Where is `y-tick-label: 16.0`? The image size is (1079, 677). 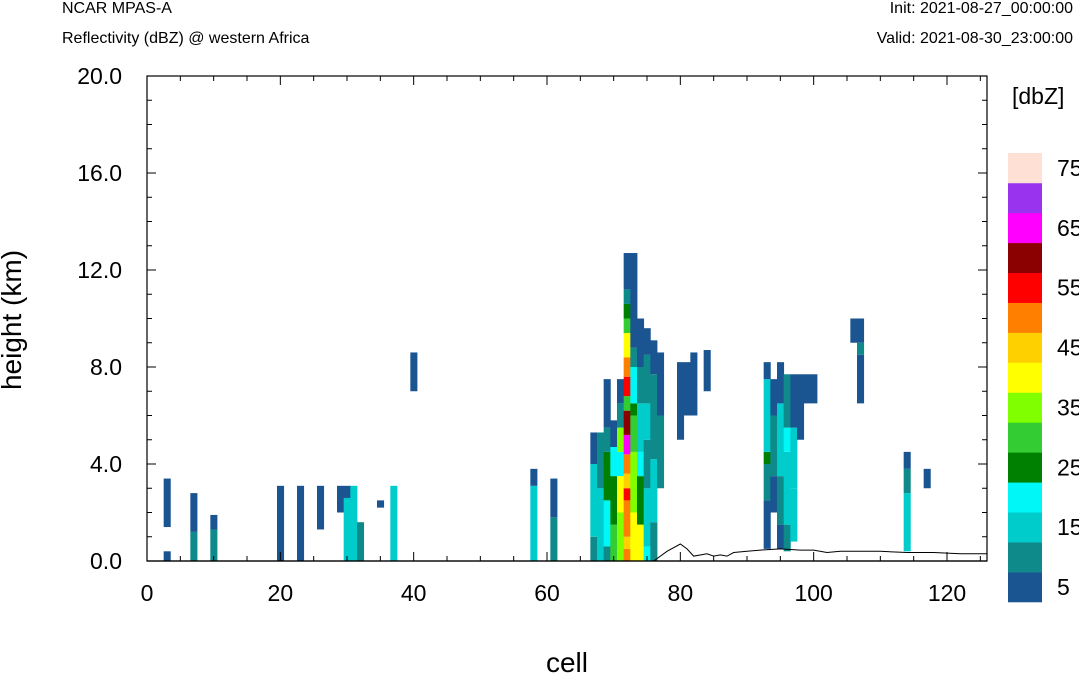
y-tick-label: 16.0 is located at coordinates (99, 173).